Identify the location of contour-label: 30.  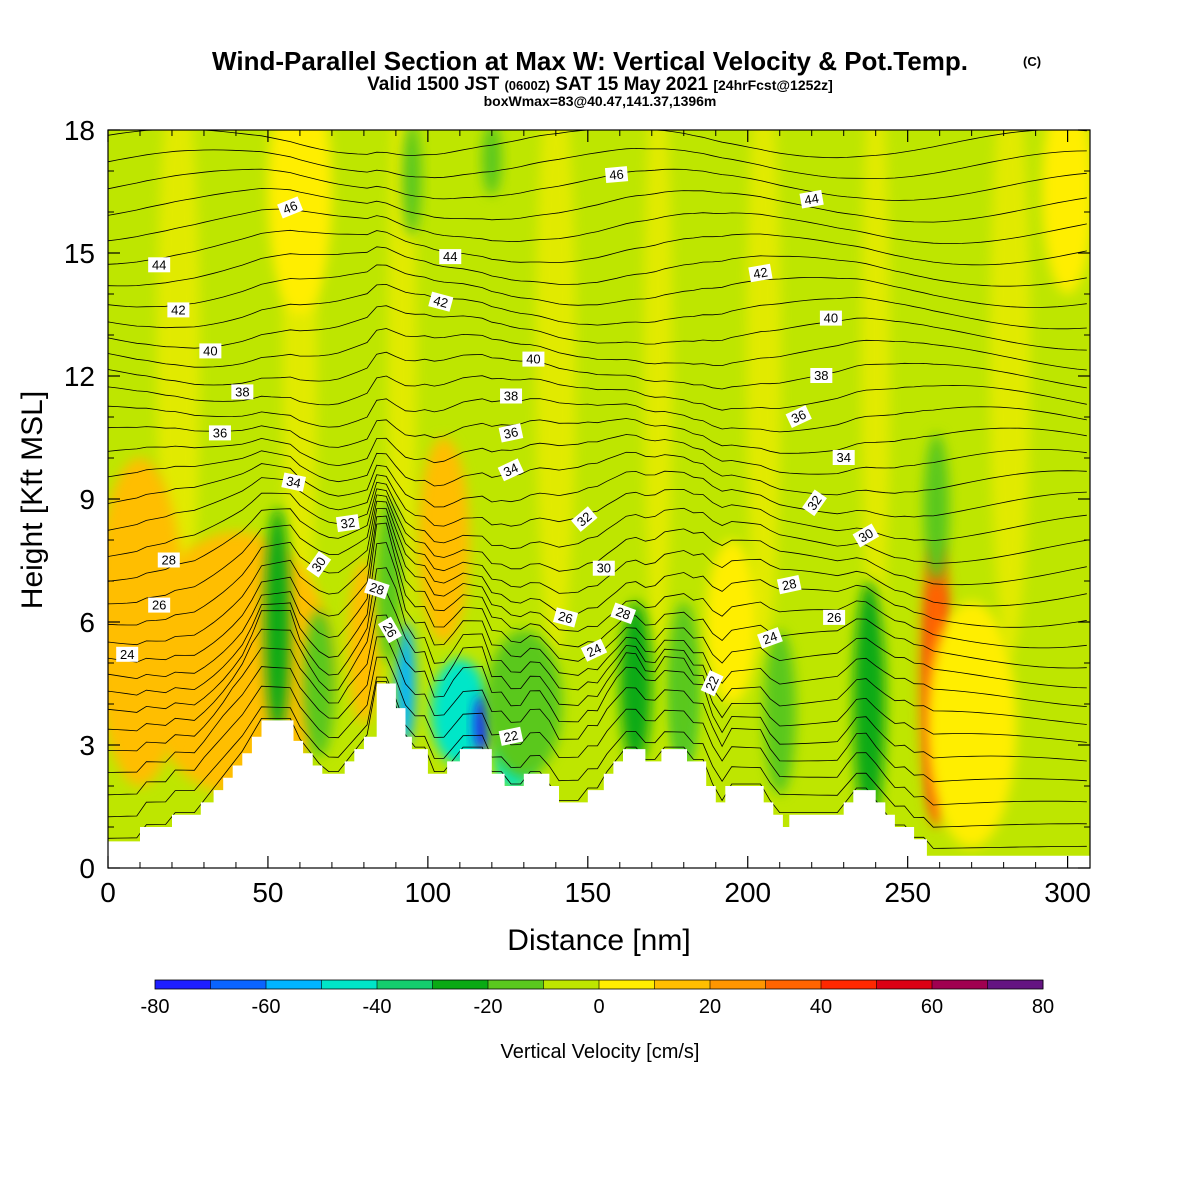
(603, 568).